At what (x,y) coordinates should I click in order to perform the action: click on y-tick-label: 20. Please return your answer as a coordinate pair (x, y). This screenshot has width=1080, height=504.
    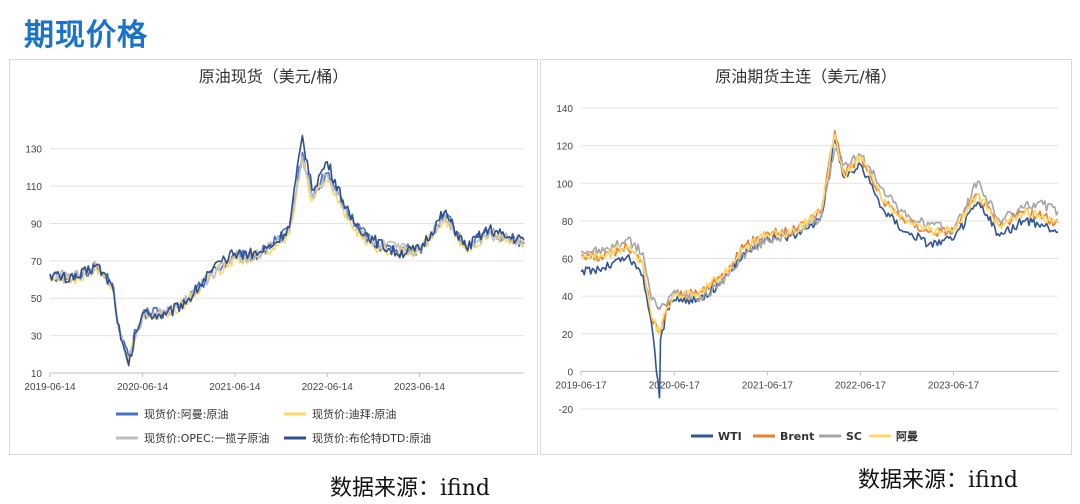
    Looking at the image, I should click on (568, 335).